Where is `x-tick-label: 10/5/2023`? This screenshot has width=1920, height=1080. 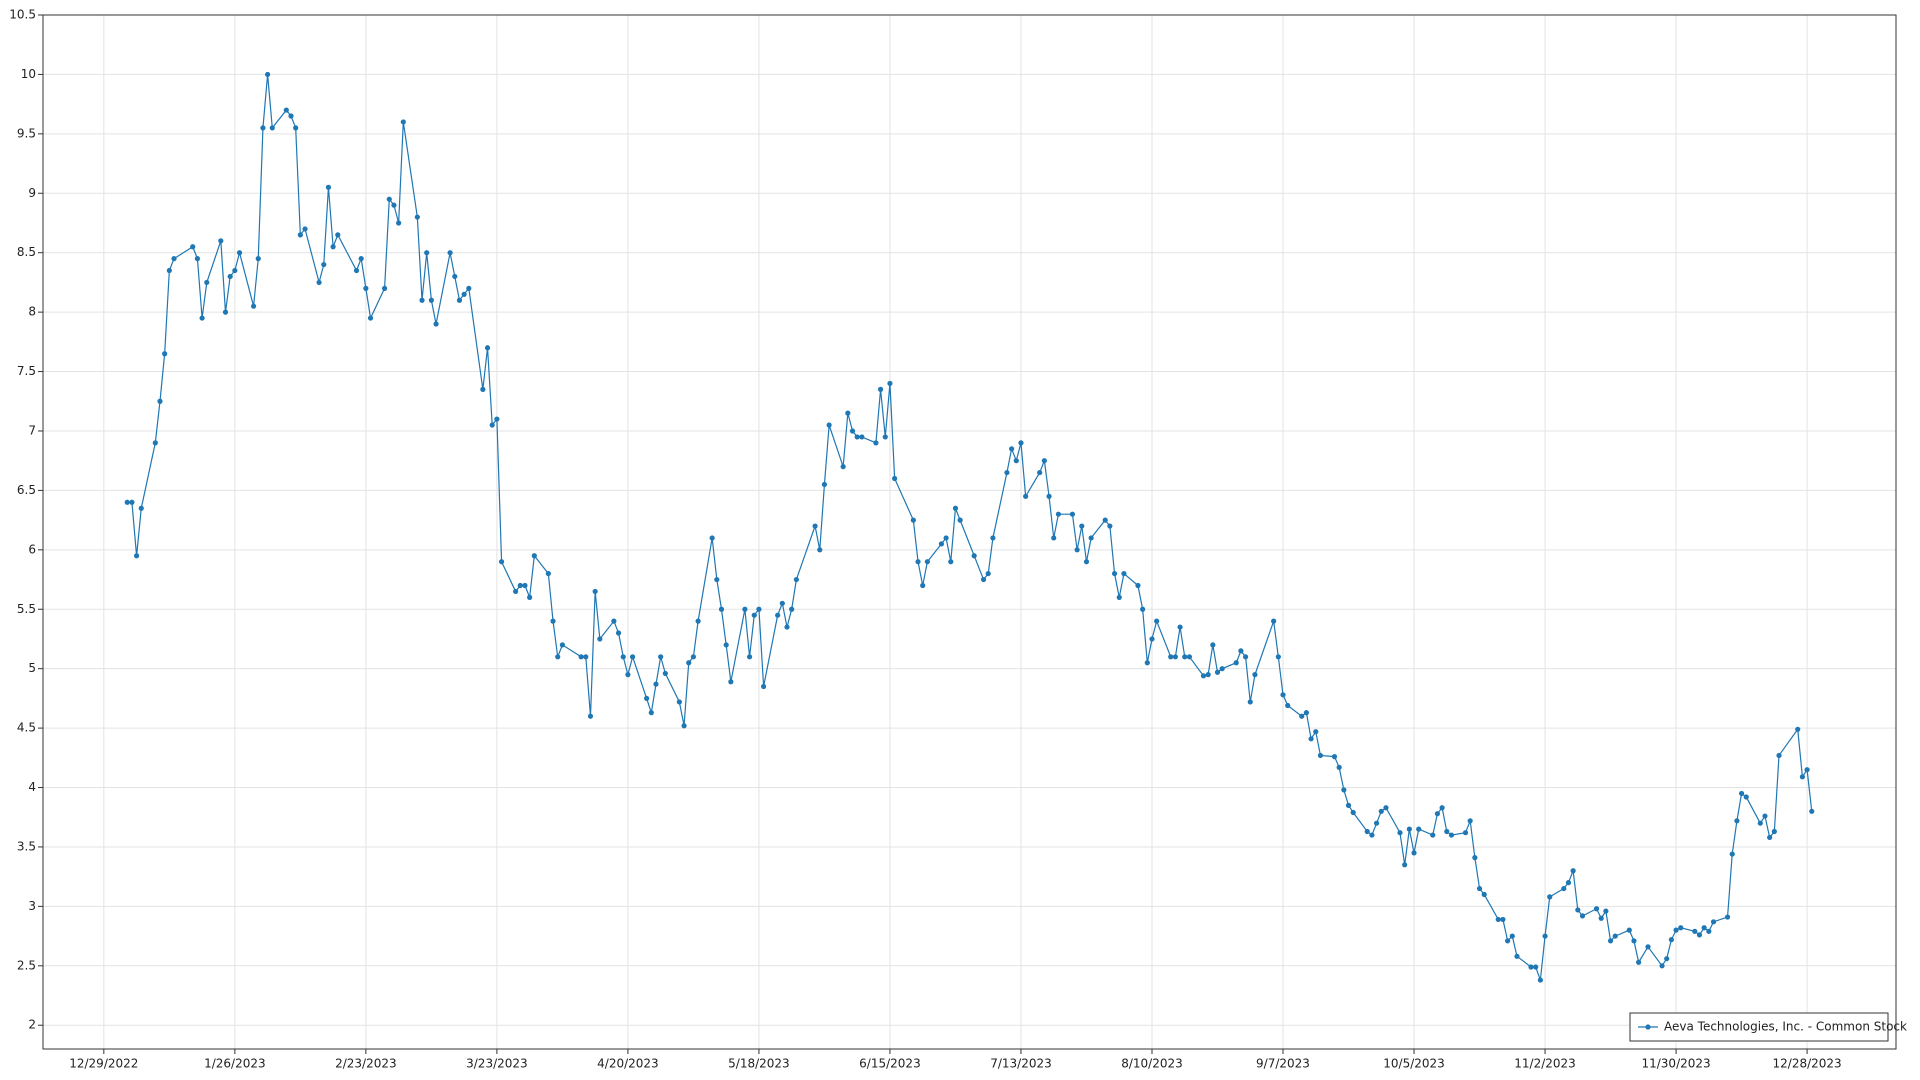 x-tick-label: 10/5/2023 is located at coordinates (1414, 1064).